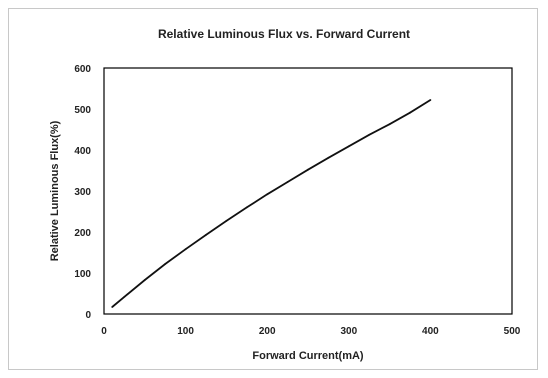 This screenshot has height=378, width=548. Describe the element at coordinates (82, 151) in the screenshot. I see `y-tick-label: 400` at that location.